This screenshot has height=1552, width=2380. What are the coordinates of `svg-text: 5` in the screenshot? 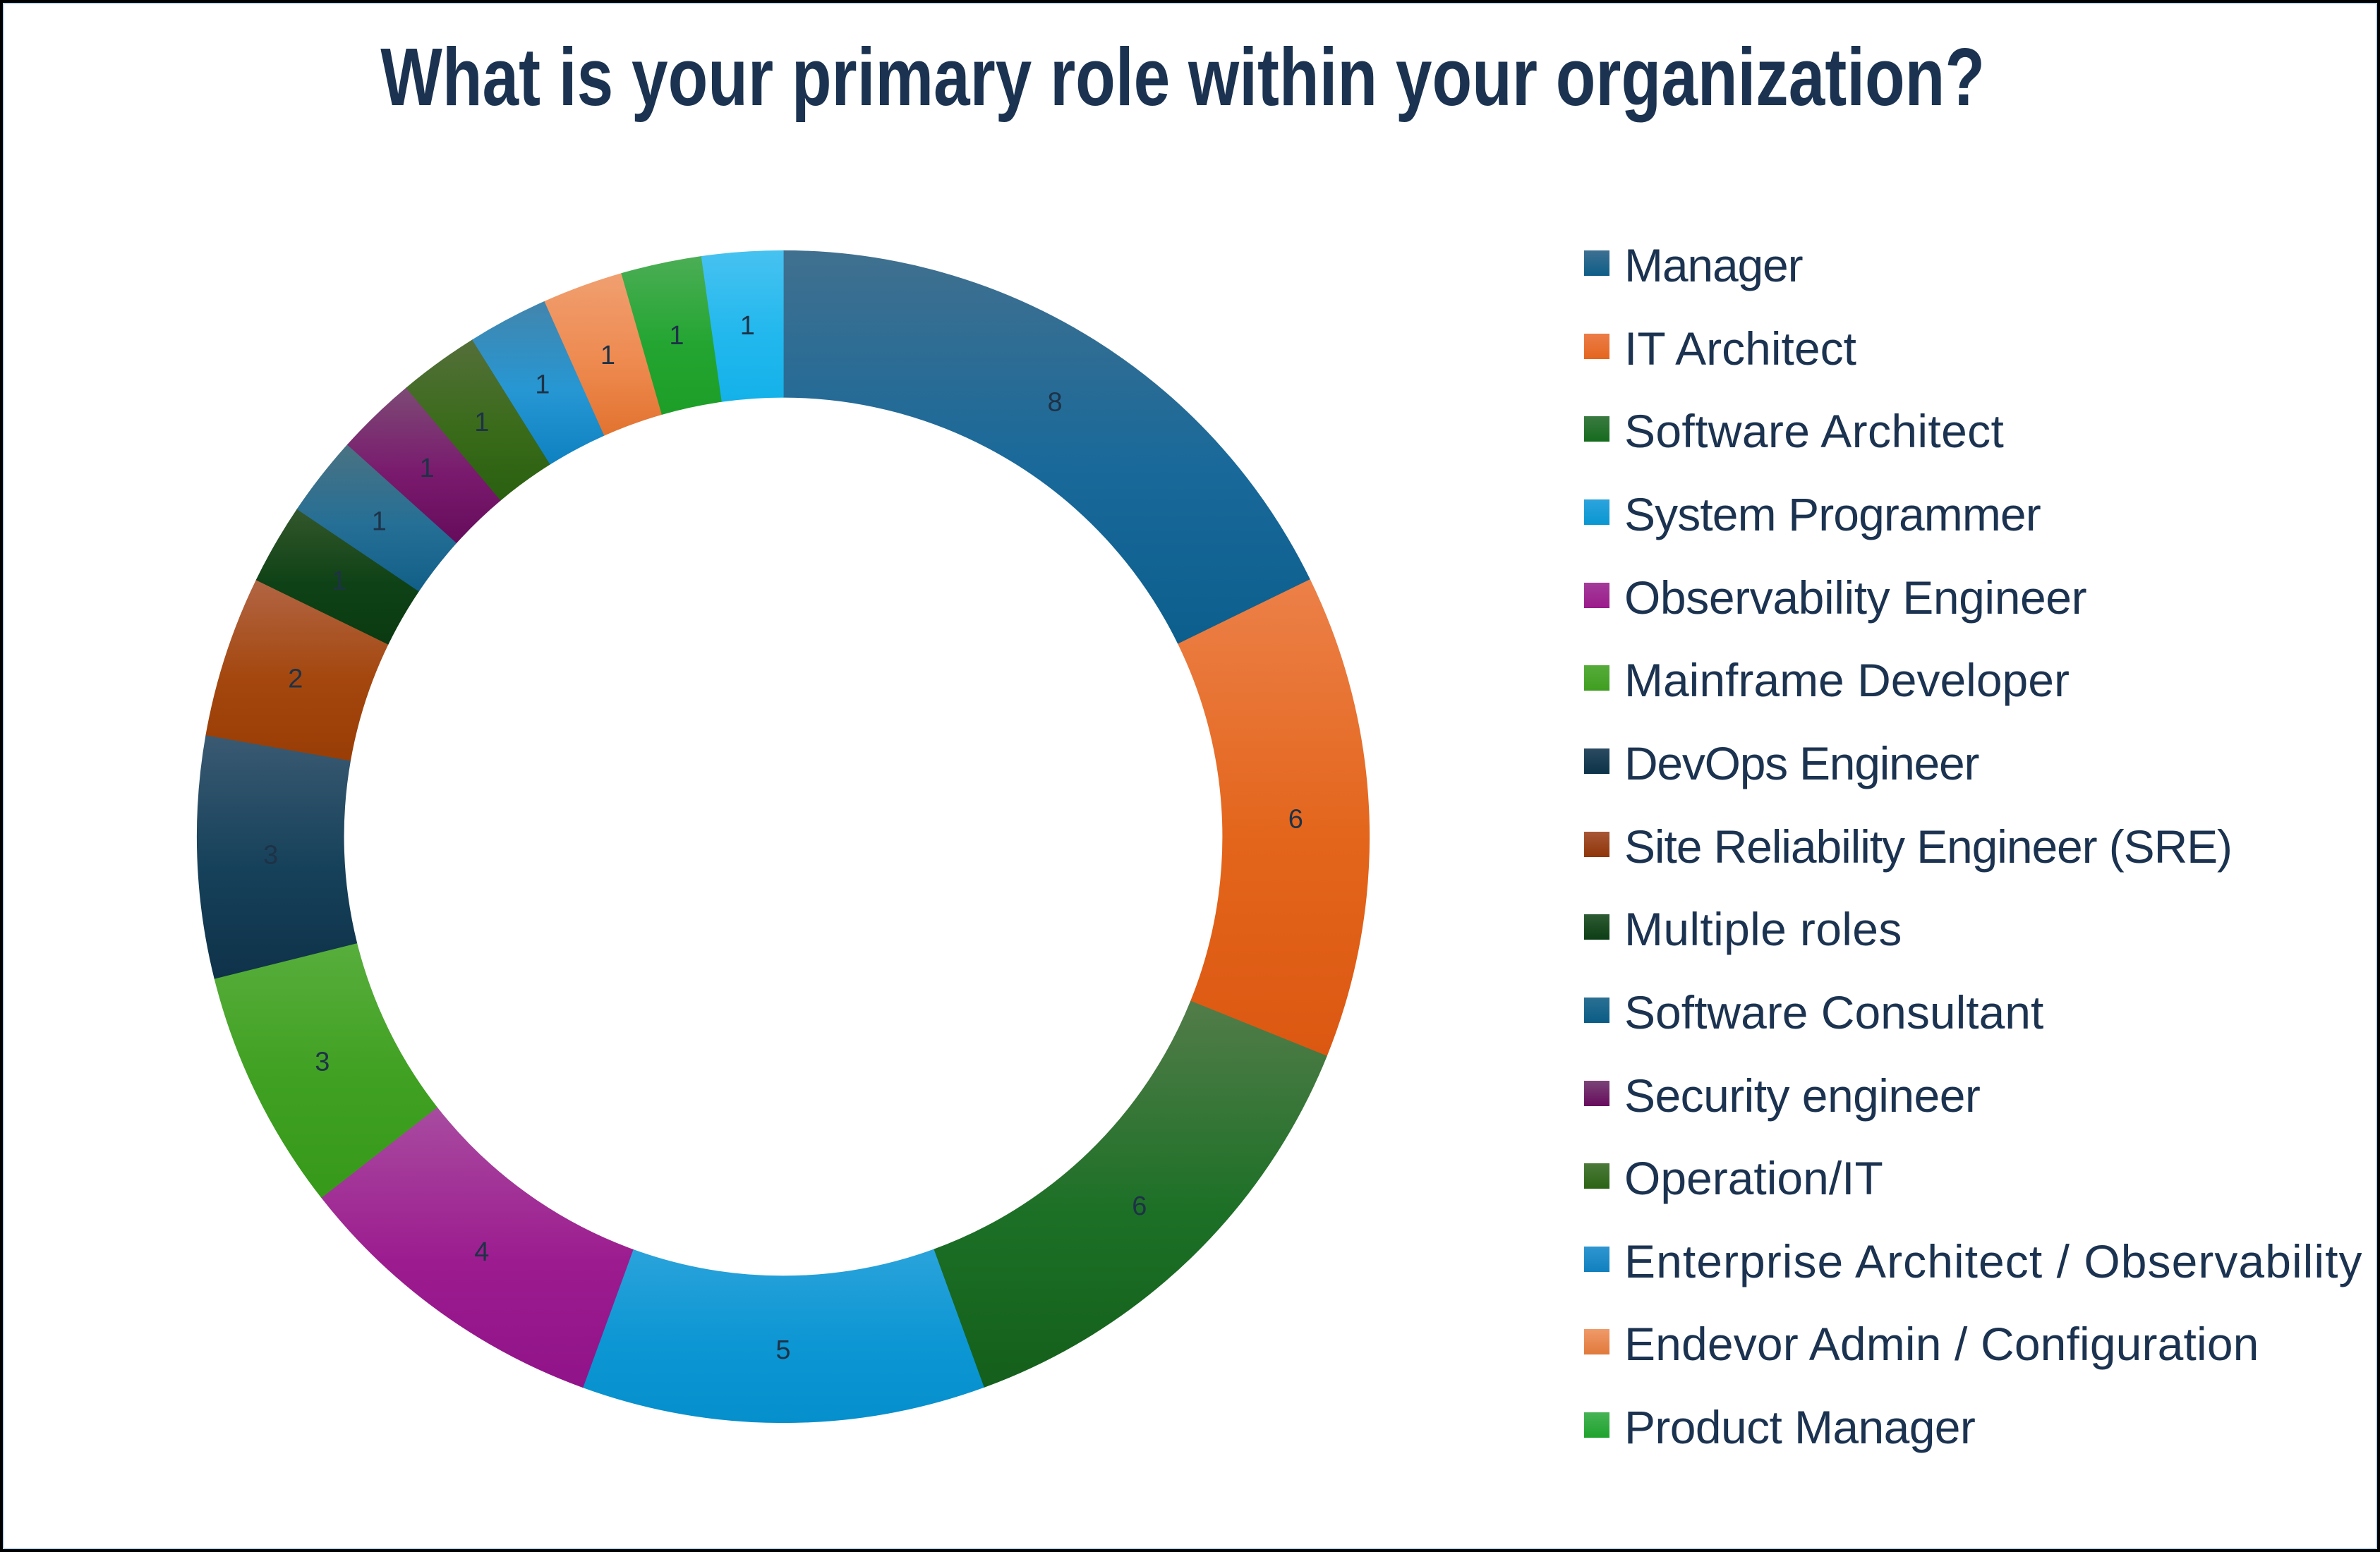 It's located at (782, 1350).